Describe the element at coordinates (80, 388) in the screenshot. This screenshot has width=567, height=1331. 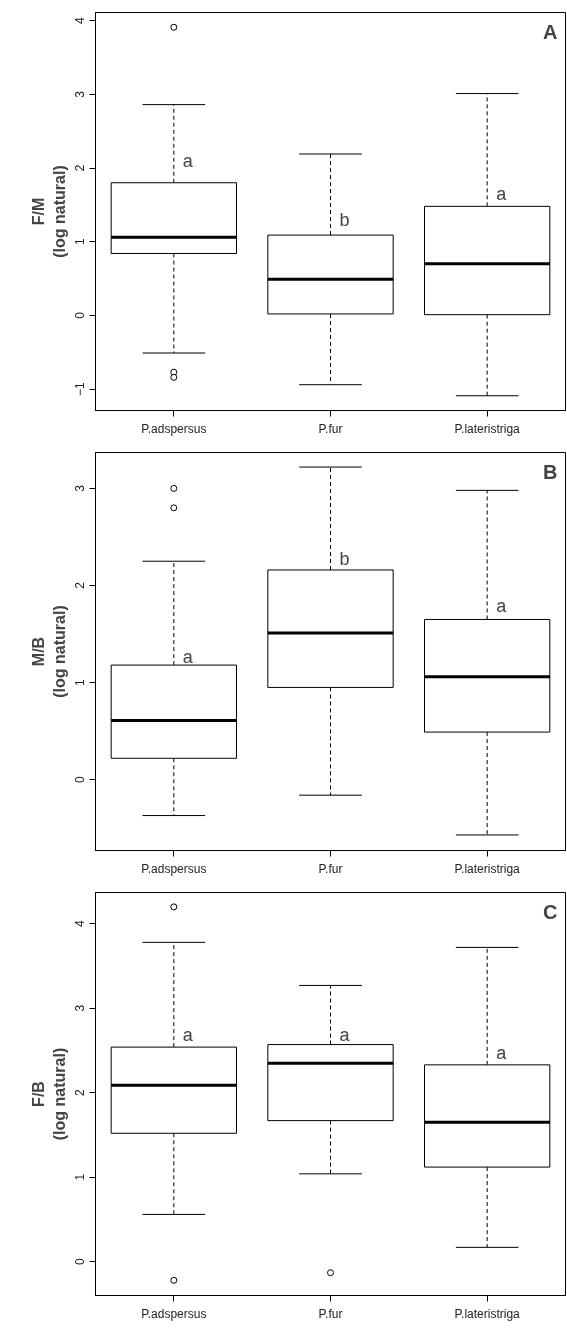
I see `y-tick-label: −1` at that location.